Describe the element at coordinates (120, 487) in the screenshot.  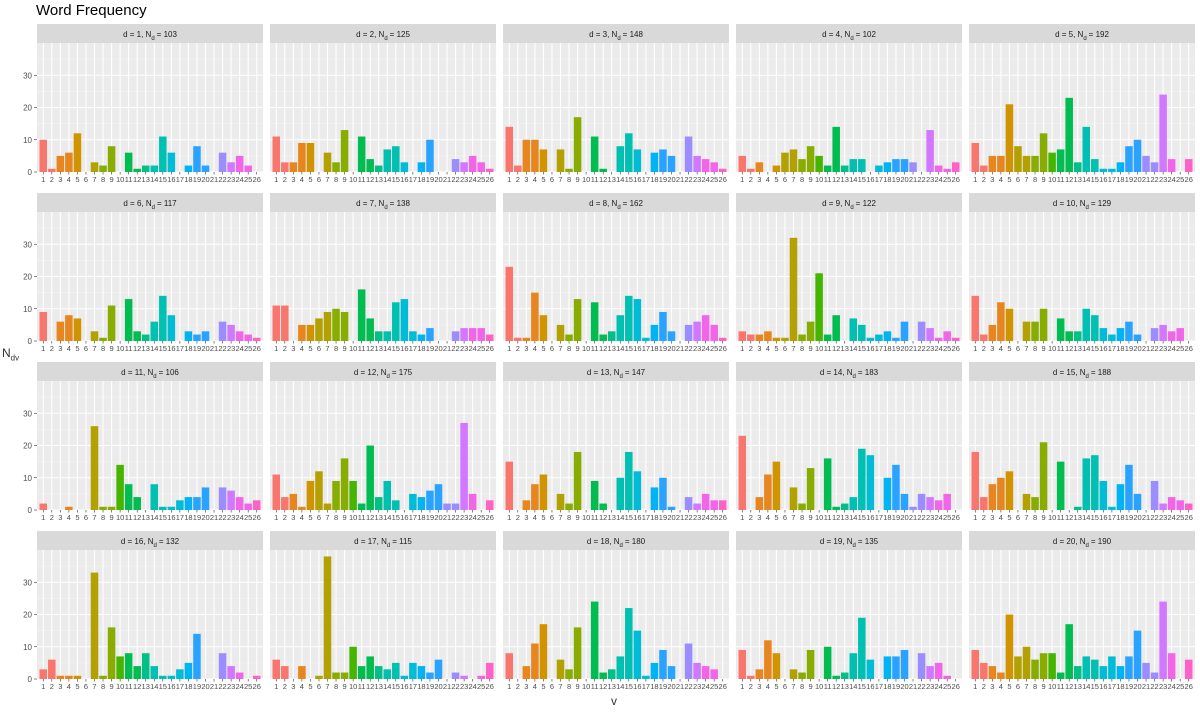
I see `bar-v10` at that location.